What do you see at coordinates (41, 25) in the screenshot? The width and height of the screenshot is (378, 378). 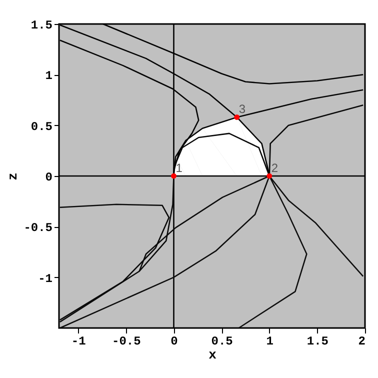 I see `y-tick-label: 1.5` at bounding box center [41, 25].